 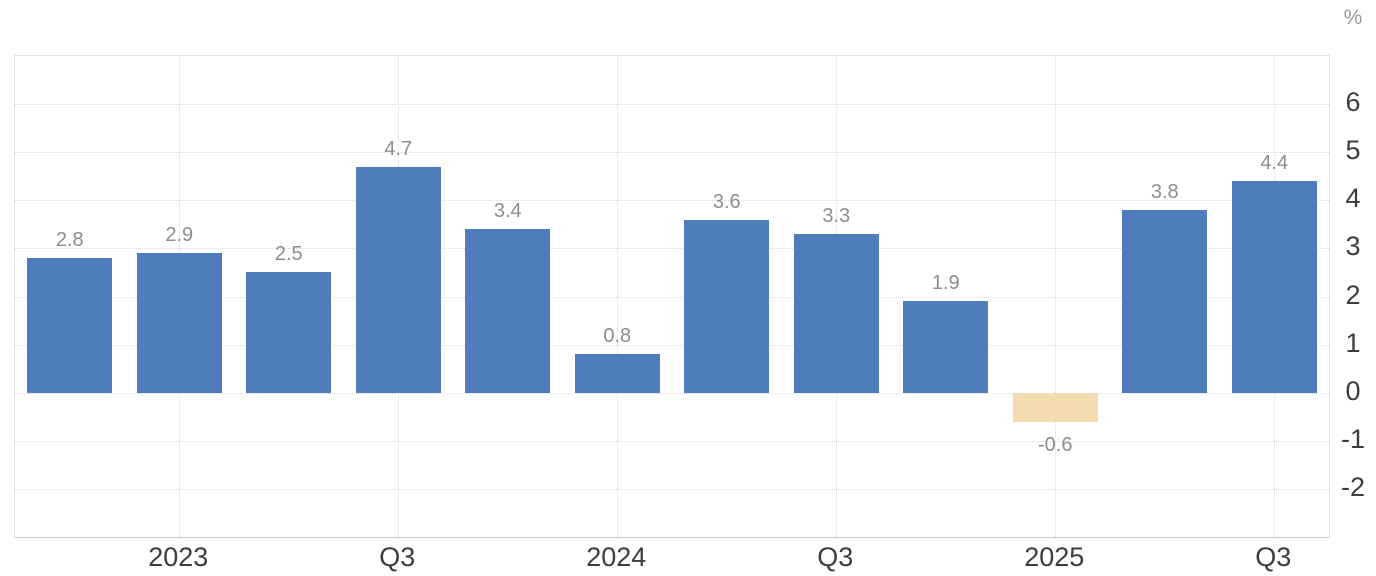 I want to click on bar-value-label: 3.8, so click(x=1164, y=191).